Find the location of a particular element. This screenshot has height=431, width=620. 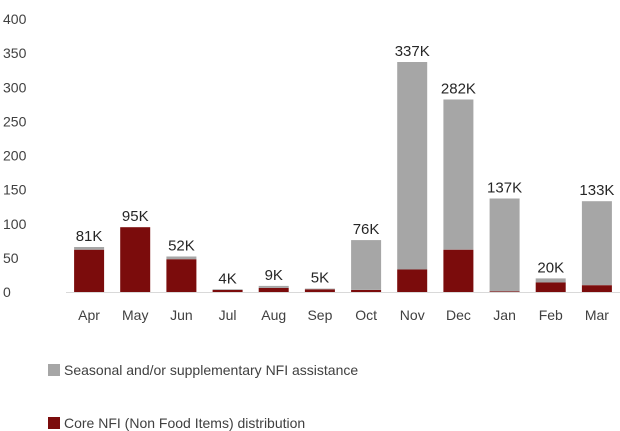

y-tick-label: 50 is located at coordinates (11, 258).